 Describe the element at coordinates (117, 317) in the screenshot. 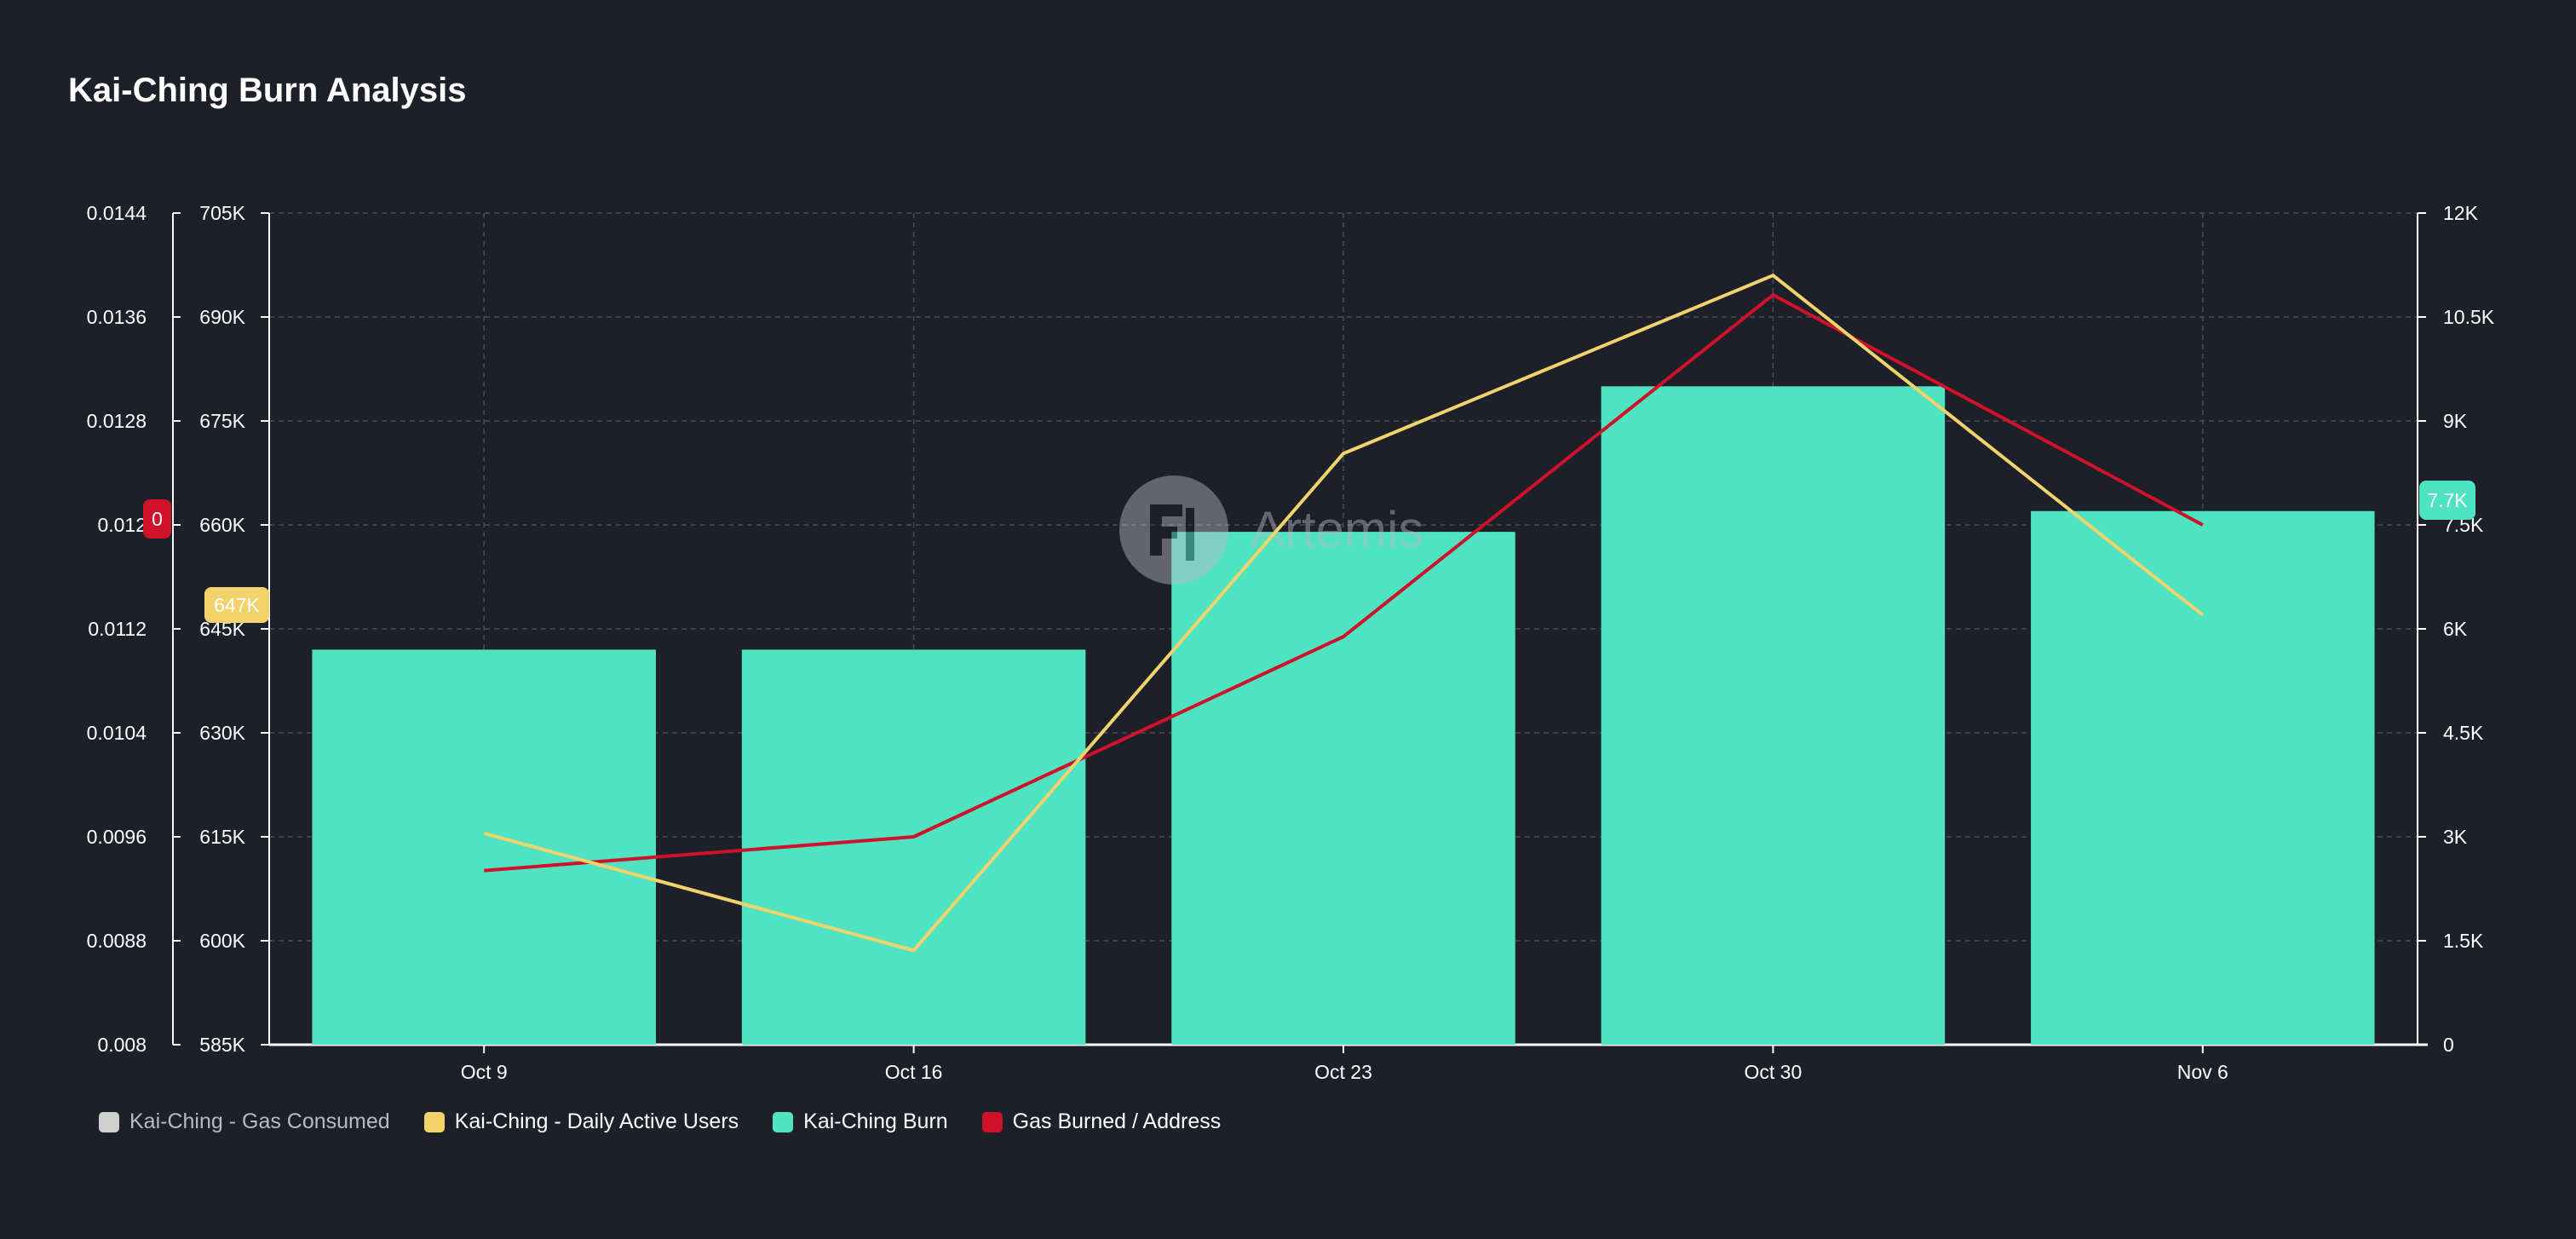

I see `left-outer-tick-label: 0.0136` at that location.